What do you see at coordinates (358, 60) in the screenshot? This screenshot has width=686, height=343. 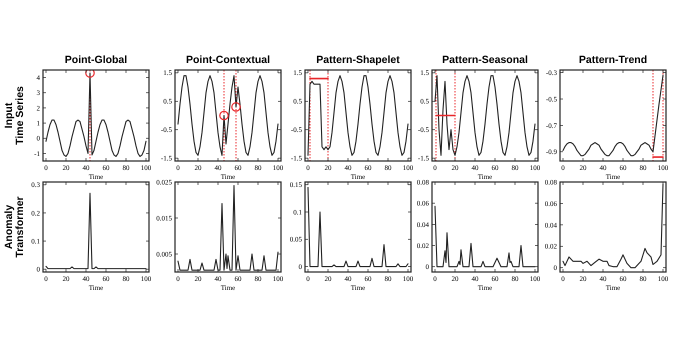 I see `chart-title: Pattern-Shapelet` at bounding box center [358, 60].